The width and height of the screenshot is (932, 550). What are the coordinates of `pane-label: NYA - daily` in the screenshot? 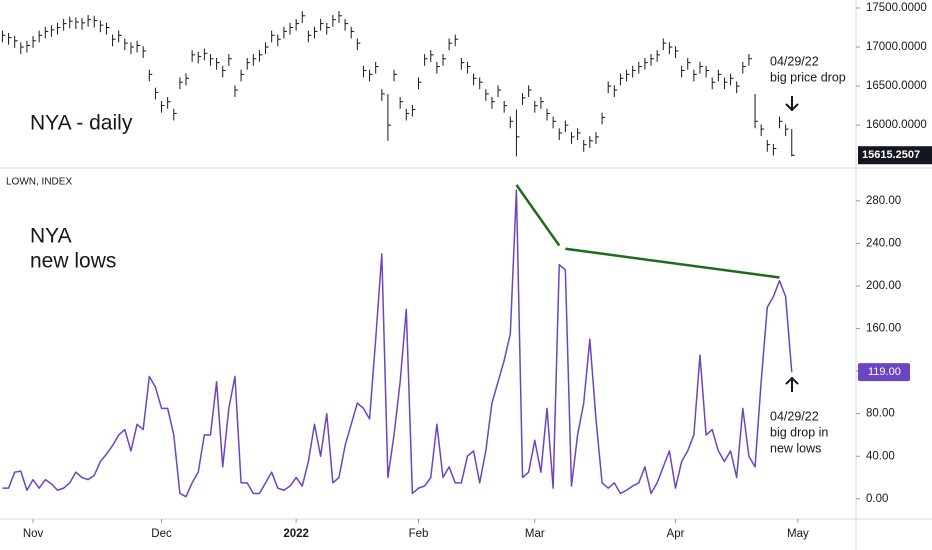 It's located at (81, 123).